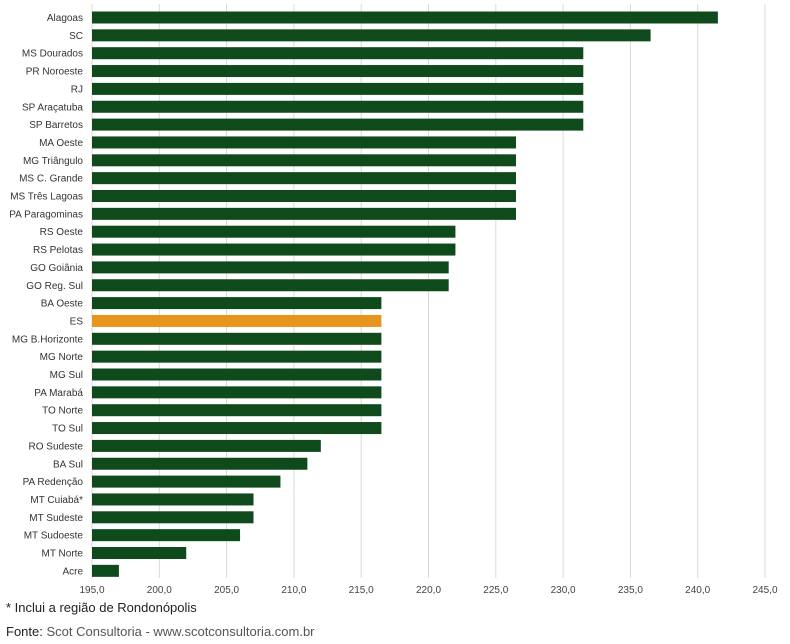  What do you see at coordinates (226, 590) in the screenshot?
I see `x-tick-label: 205,0` at bounding box center [226, 590].